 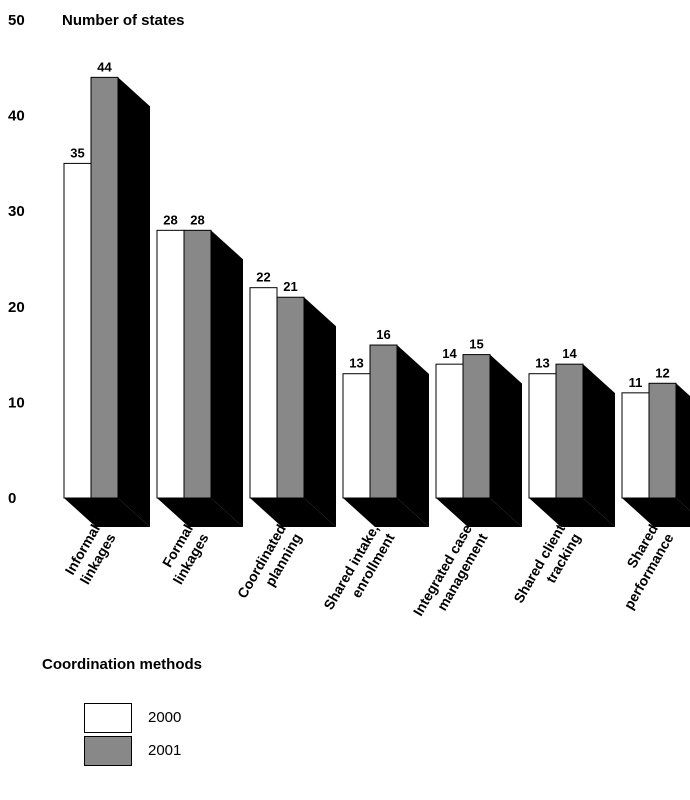 What do you see at coordinates (263, 277) in the screenshot?
I see `data-label: 22` at bounding box center [263, 277].